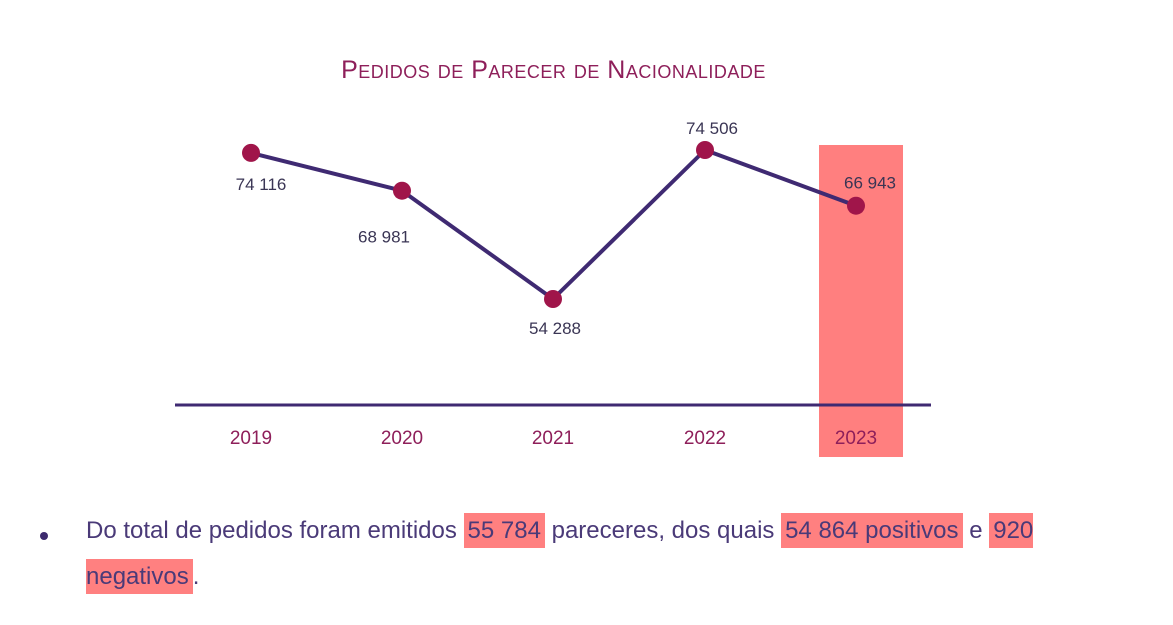 Image resolution: width=1173 pixels, height=625 pixels. Describe the element at coordinates (261, 184) in the screenshot. I see `data-label-2019: 74 116` at that location.